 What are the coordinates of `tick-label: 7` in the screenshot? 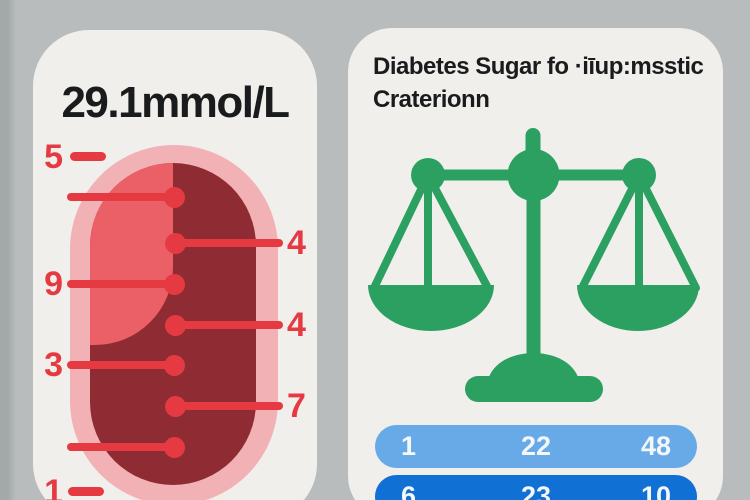 It's located at (296, 406).